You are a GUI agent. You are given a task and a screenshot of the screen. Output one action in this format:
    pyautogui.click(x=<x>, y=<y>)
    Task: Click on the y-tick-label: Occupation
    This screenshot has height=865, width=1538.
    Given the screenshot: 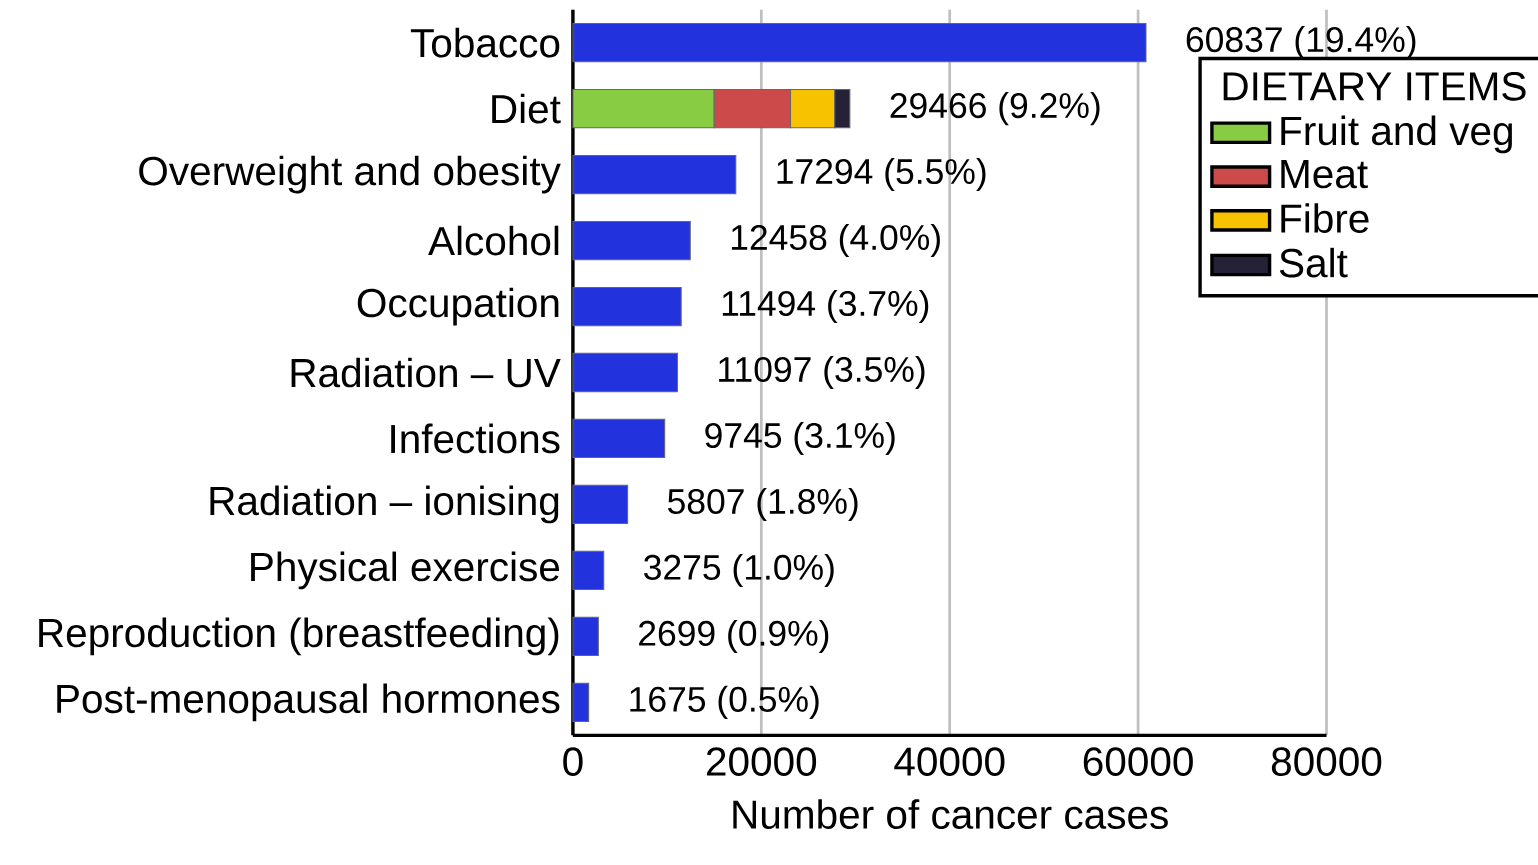 What is the action you would take?
    pyautogui.click(x=458, y=306)
    